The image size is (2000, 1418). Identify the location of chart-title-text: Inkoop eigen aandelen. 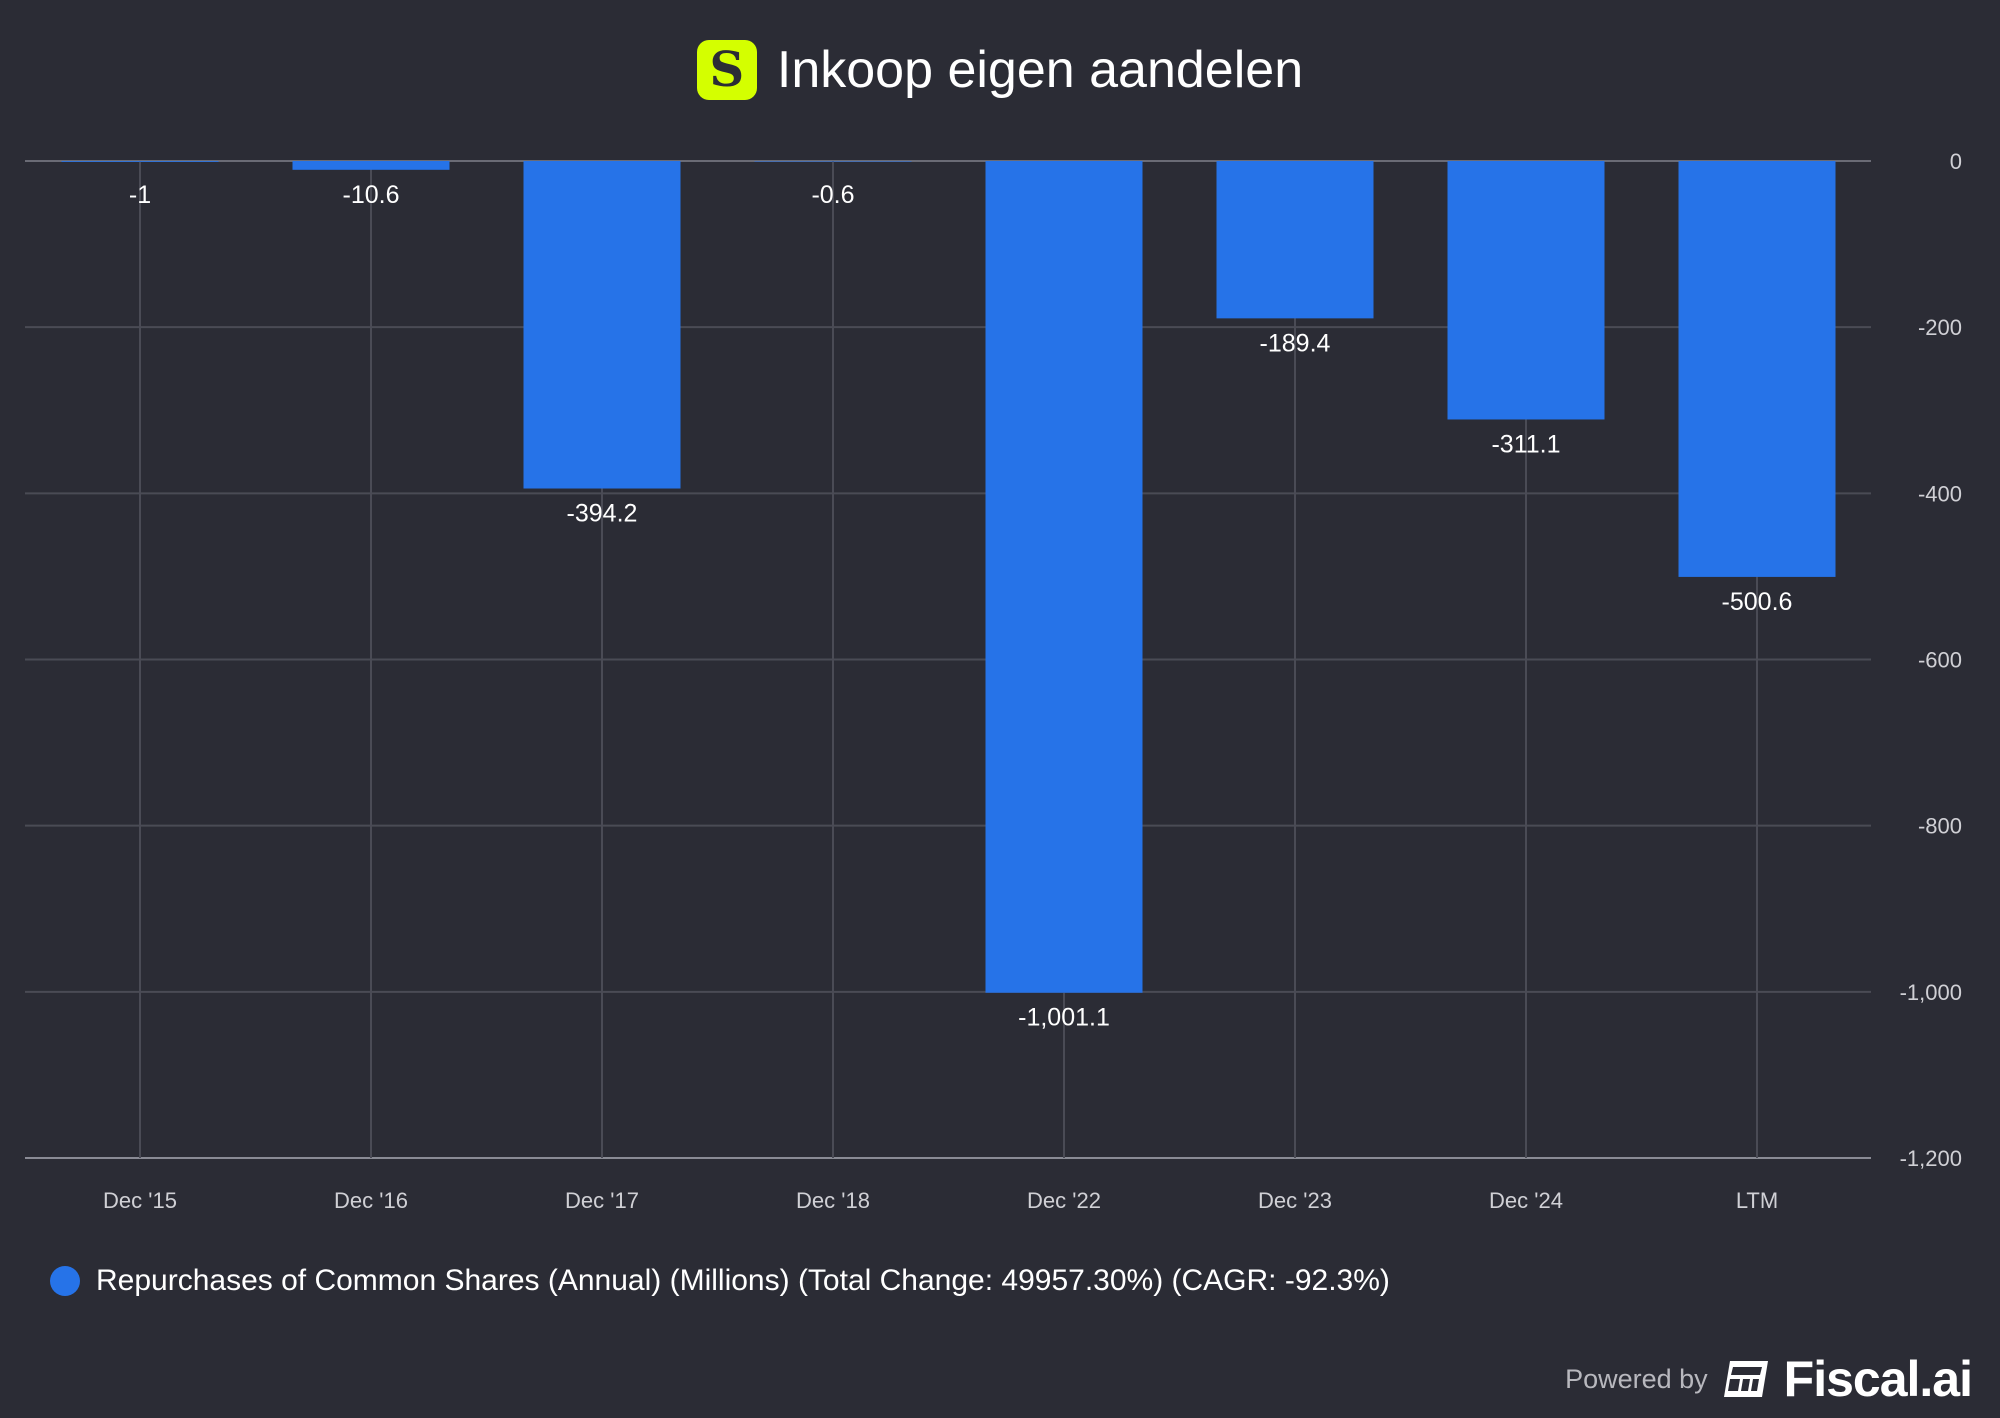
(1040, 70).